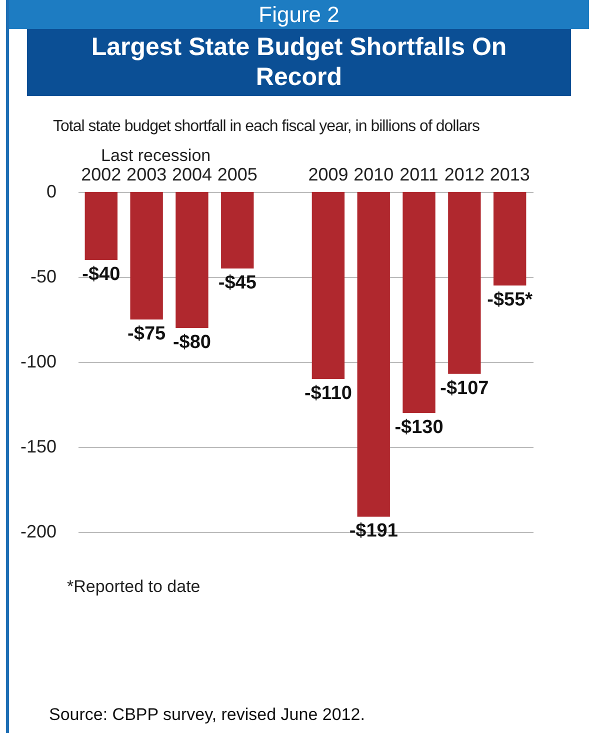 The height and width of the screenshot is (733, 592). Describe the element at coordinates (43, 276) in the screenshot. I see `y-tick-label: -50` at that location.